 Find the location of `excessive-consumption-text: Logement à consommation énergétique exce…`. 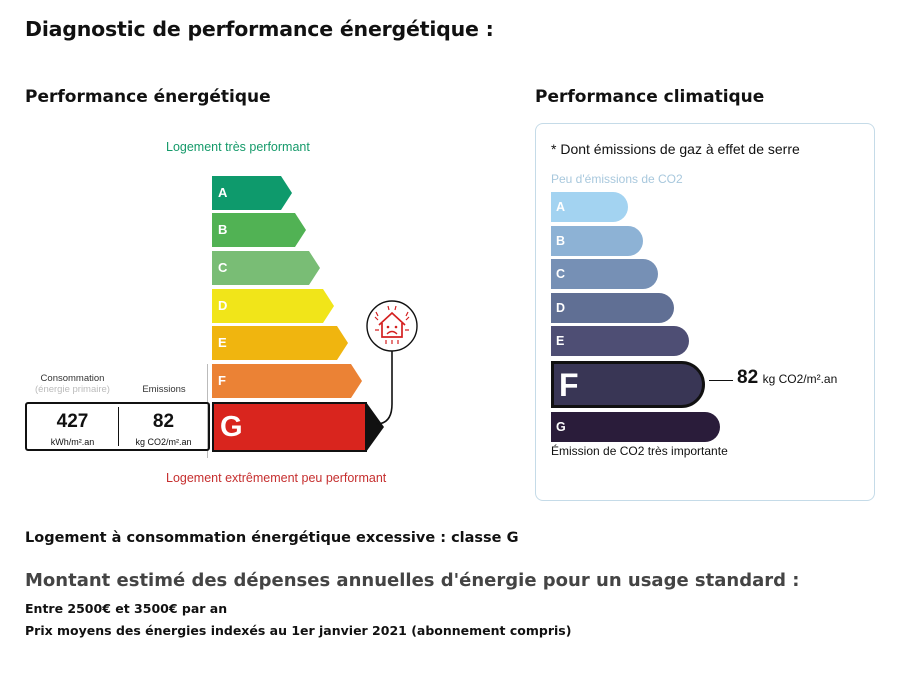

excessive-consumption-text: Logement à consommation énergétique exce… is located at coordinates (272, 538).